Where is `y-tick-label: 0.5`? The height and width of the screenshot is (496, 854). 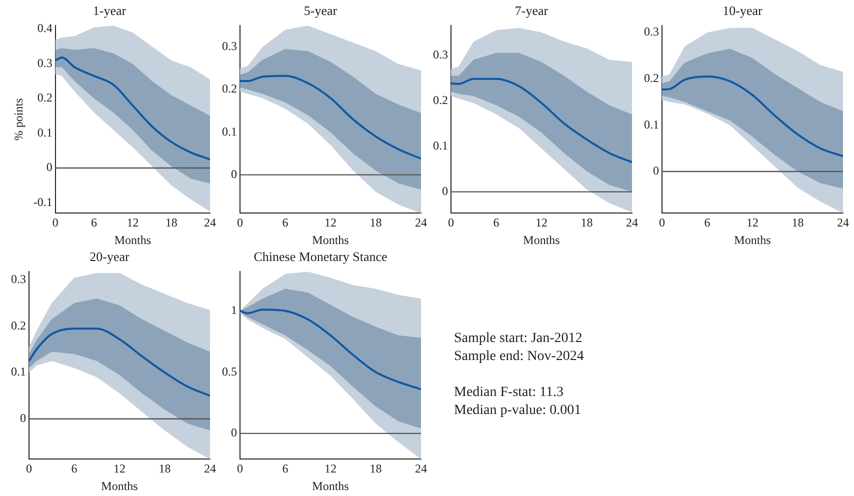
y-tick-label: 0.5 is located at coordinates (229, 371).